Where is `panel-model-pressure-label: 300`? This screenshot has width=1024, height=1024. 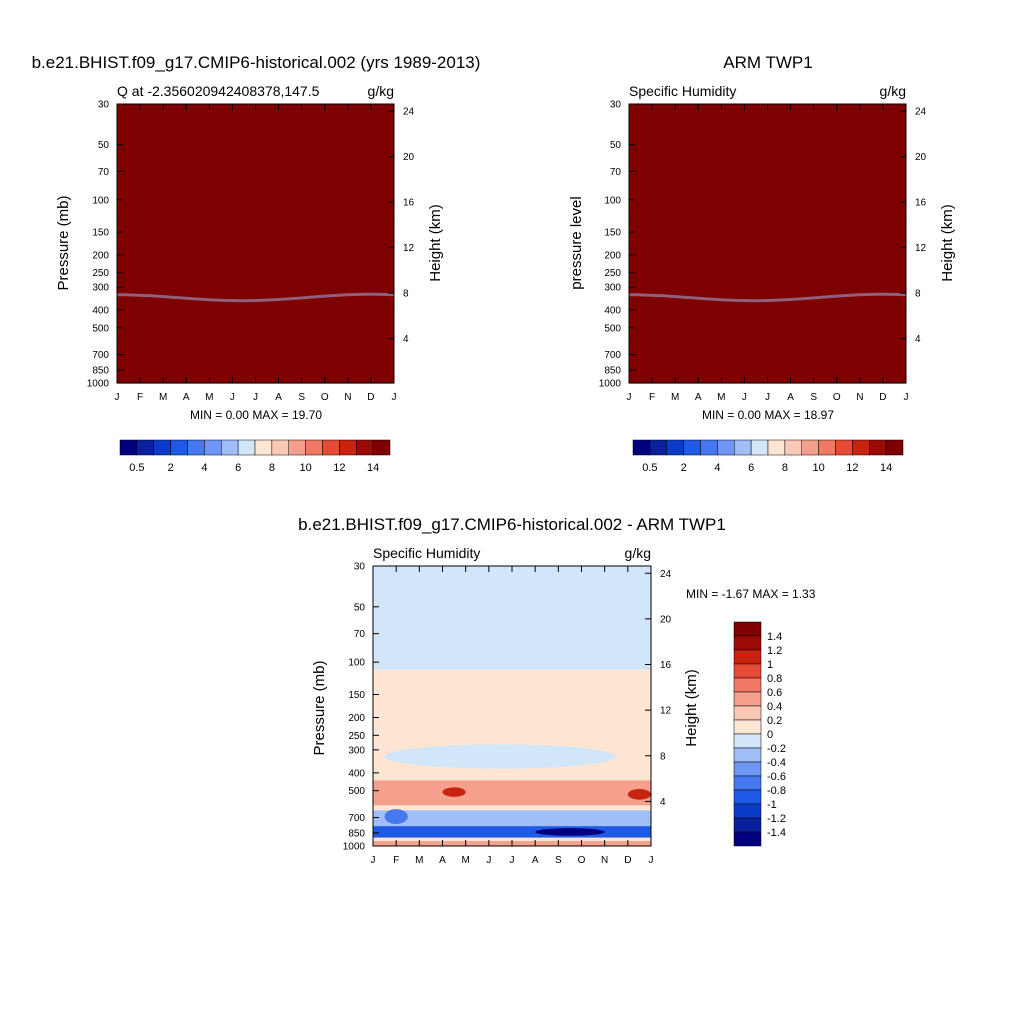 panel-model-pressure-label: 300 is located at coordinates (100, 288).